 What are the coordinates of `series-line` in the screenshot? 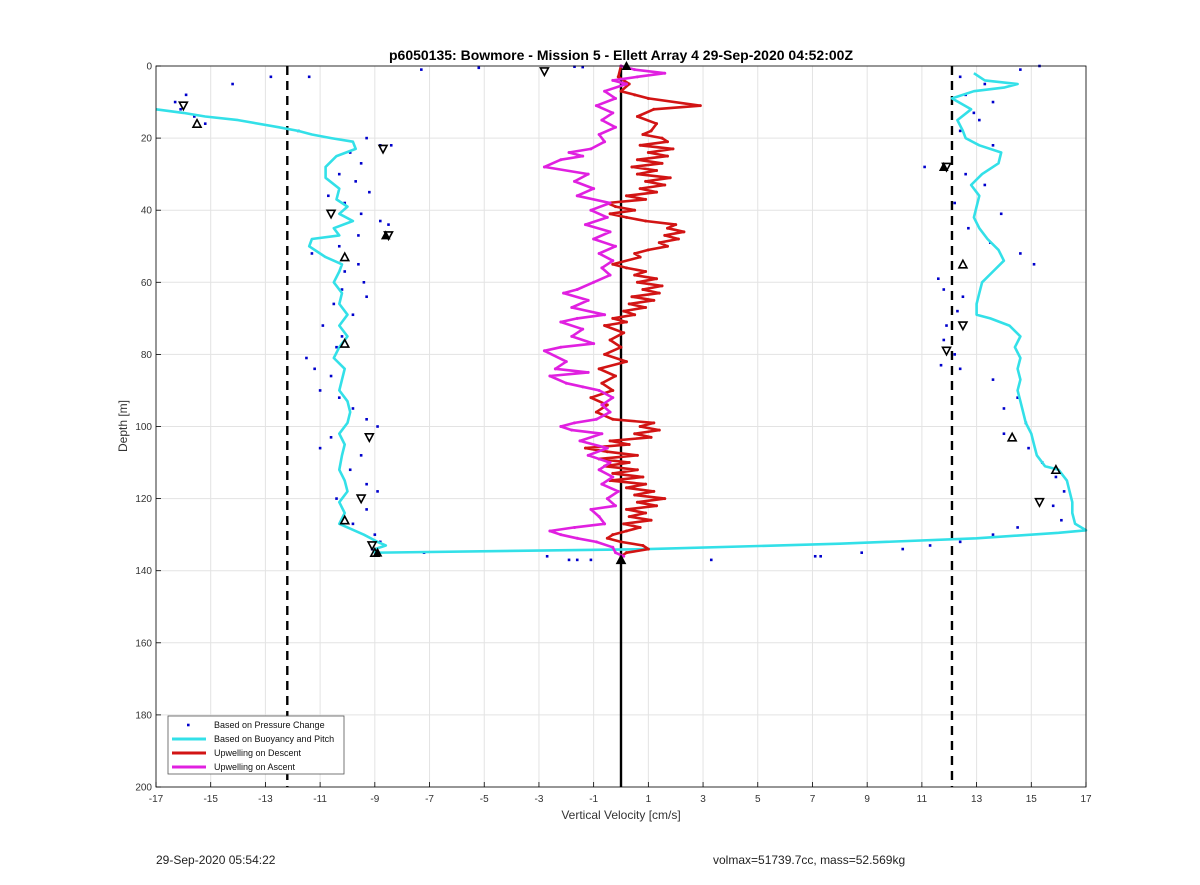 It's located at (605, 311).